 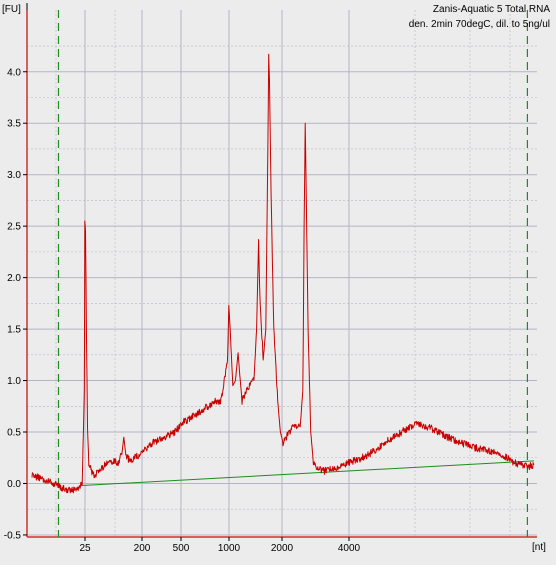 What do you see at coordinates (282, 548) in the screenshot?
I see `x-tick-label: 2000` at bounding box center [282, 548].